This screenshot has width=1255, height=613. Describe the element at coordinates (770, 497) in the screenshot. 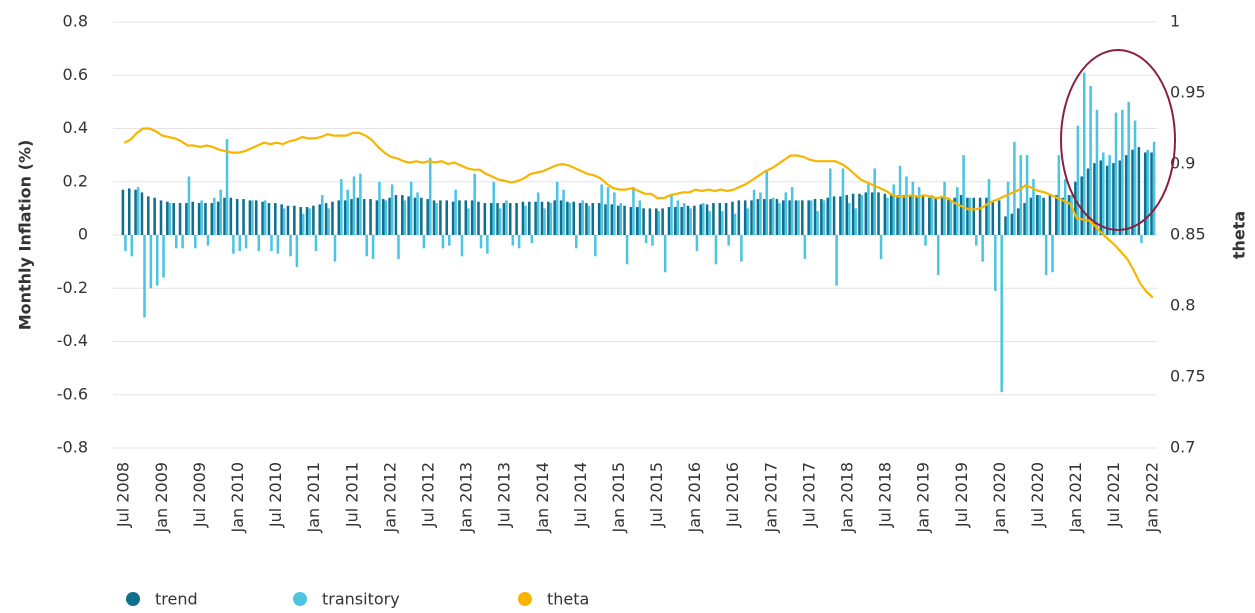

I see `x-tick-label: Jan 2017` at that location.